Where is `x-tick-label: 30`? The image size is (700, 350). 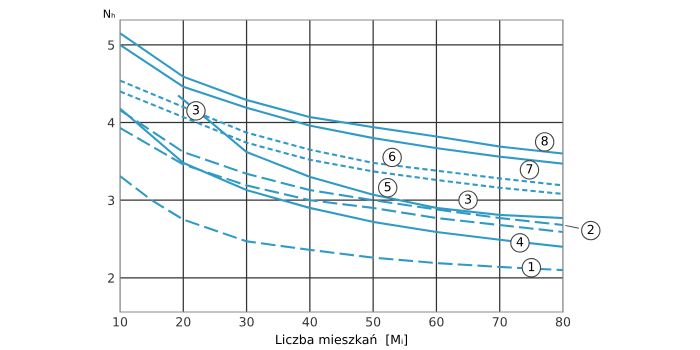
x-tick-label: 30 is located at coordinates (247, 322).